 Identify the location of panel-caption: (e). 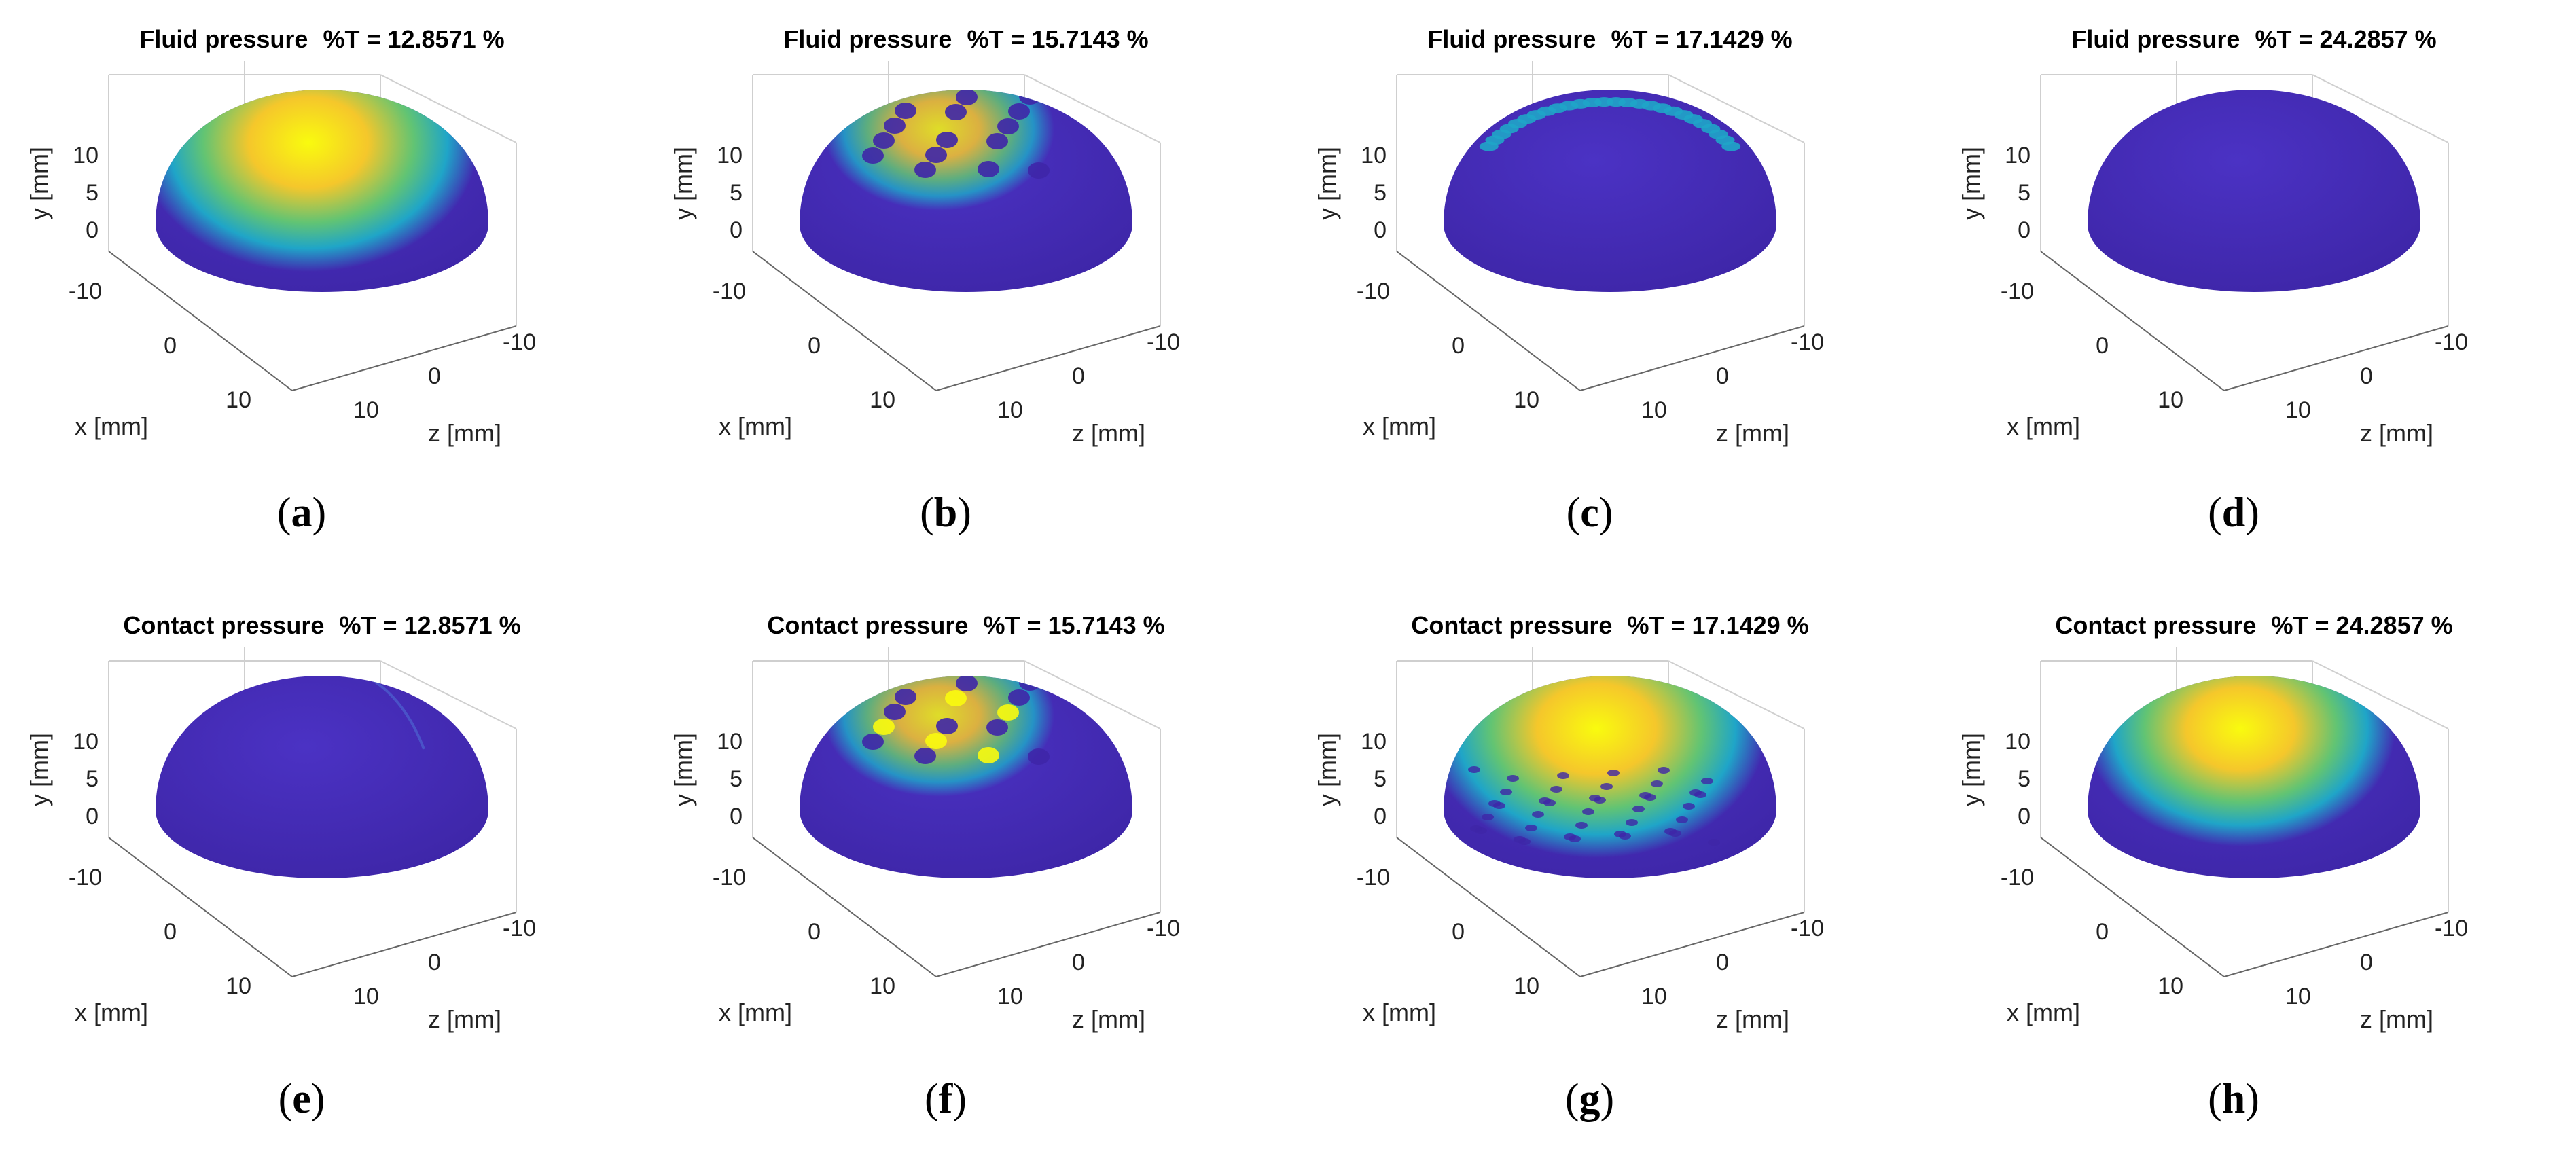
(301, 1099).